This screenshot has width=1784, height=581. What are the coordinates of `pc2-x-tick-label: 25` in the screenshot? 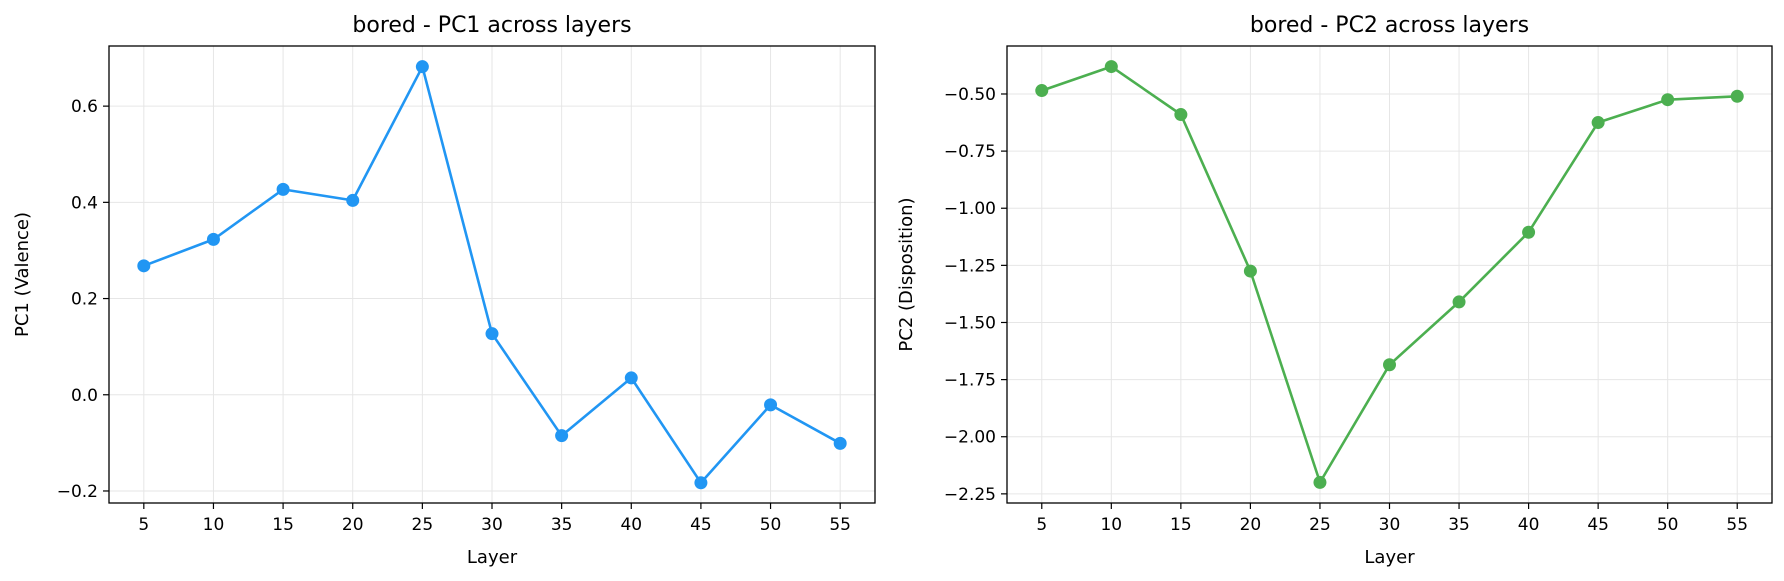 It's located at (1320, 525).